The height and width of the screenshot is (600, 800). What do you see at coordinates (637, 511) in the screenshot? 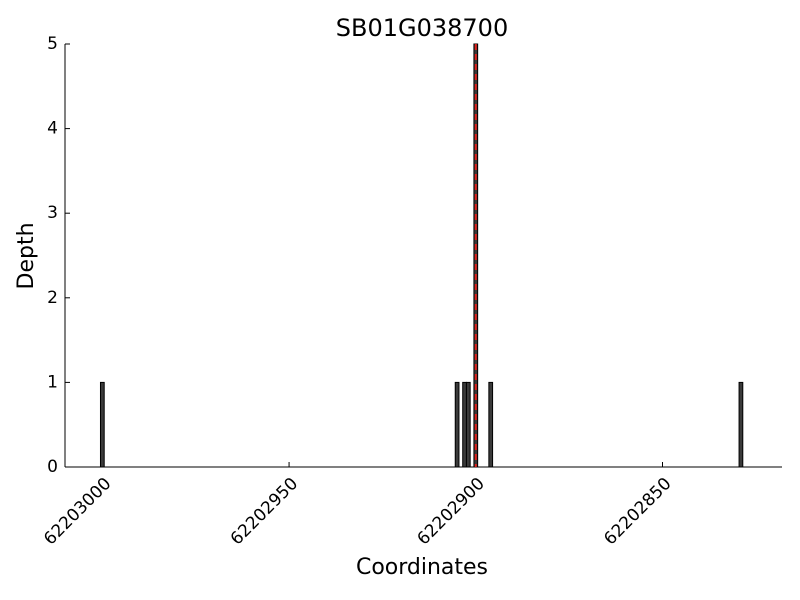
I see `x-tick-label: 62202850` at bounding box center [637, 511].